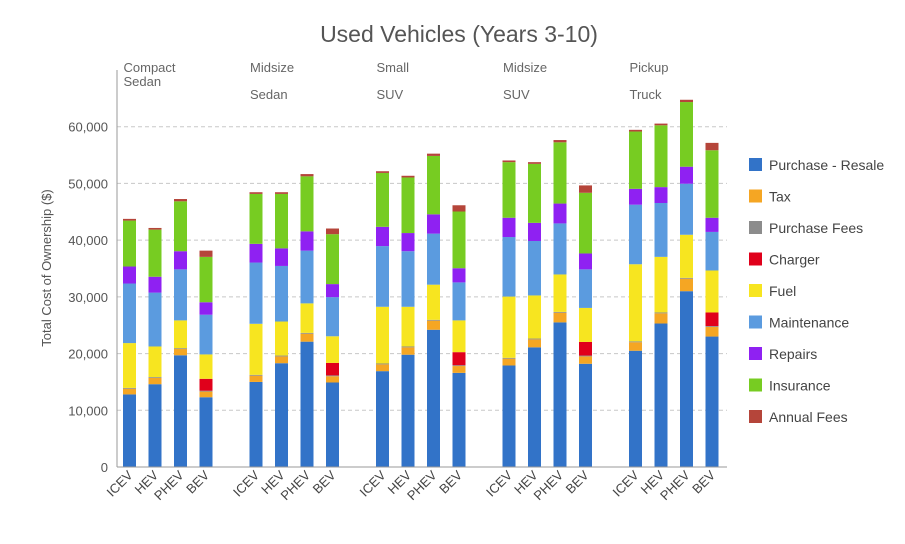 This screenshot has width=905, height=544. I want to click on group-label: Small, so click(393, 67).